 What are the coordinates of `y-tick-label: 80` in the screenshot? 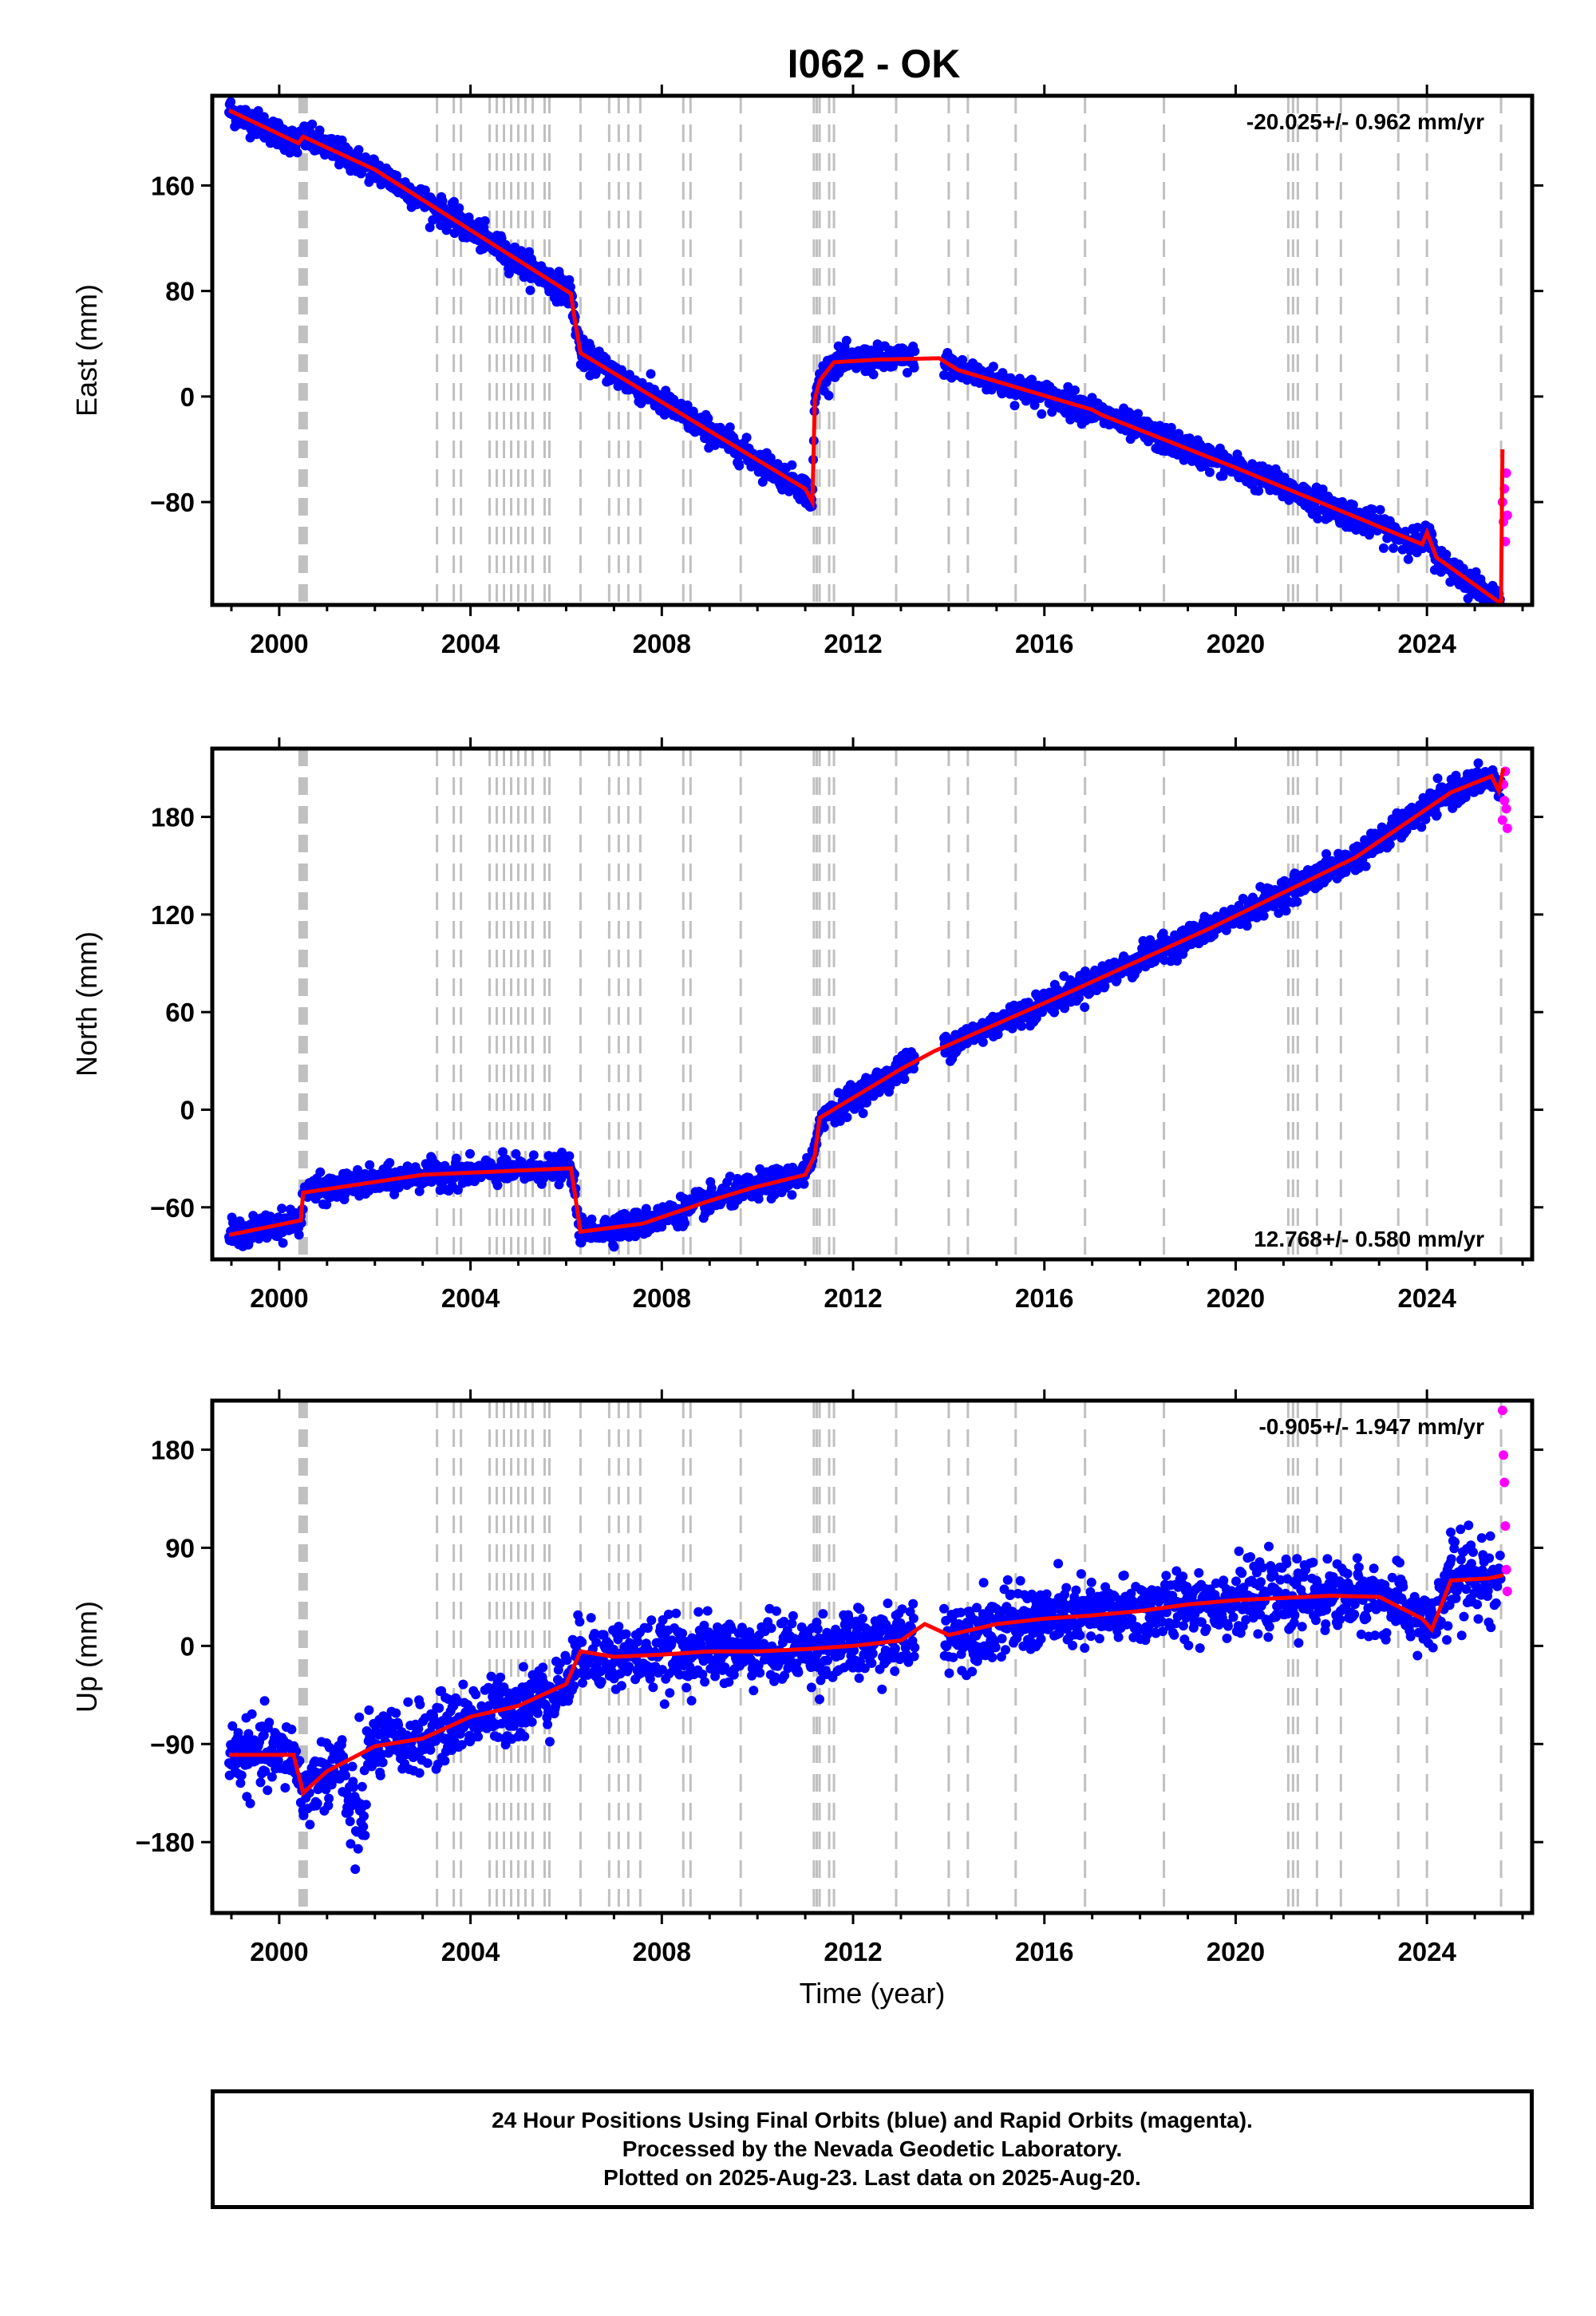 It's located at (180, 291).